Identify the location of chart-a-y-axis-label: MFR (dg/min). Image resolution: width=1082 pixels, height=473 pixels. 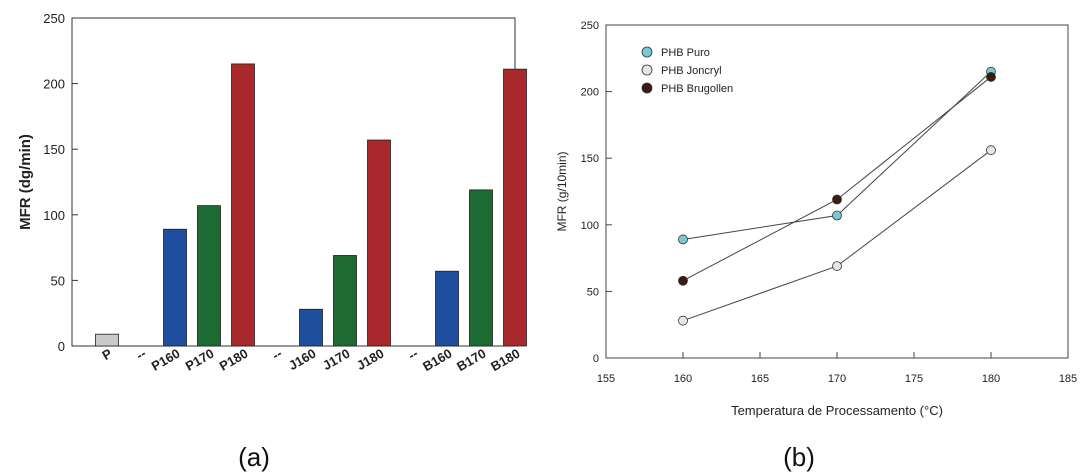
(25, 182).